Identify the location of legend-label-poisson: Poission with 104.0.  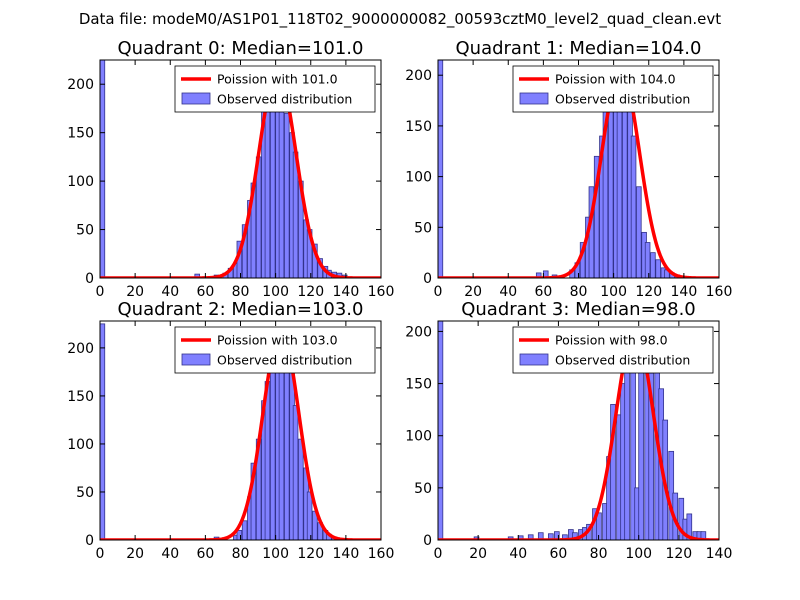
(615, 79).